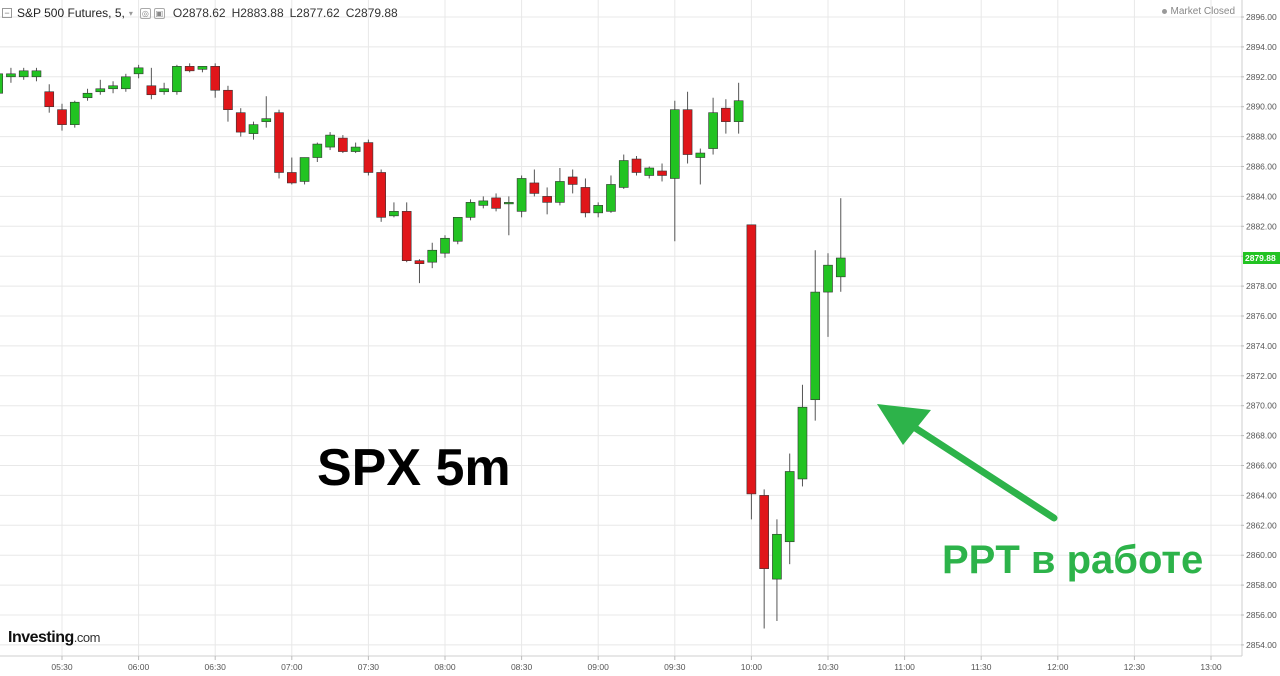 The height and width of the screenshot is (676, 1280). Describe the element at coordinates (199, 13) in the screenshot. I see `open-value: O2878.62` at that location.